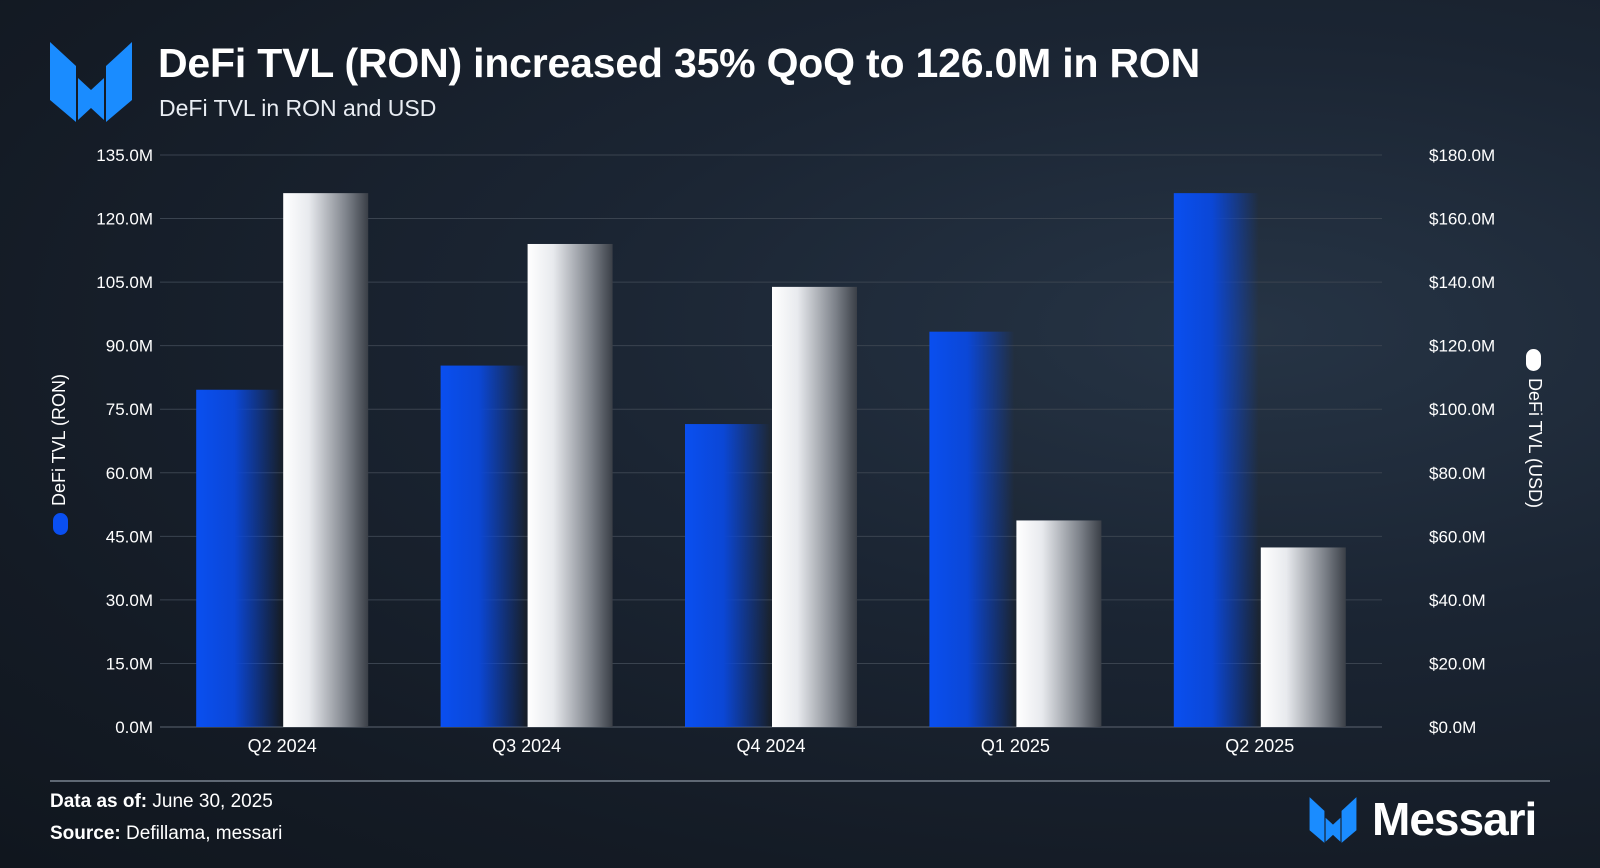  I want to click on x-axis-ticks: Q2 2024 Q3 2024 Q4 2024 Q1 2025 Q2 2025, so click(771, 746).